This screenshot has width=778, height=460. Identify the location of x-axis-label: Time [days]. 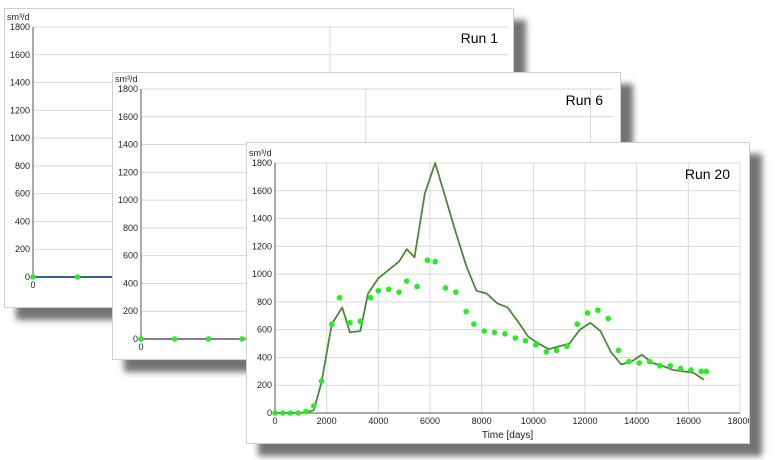
(508, 435).